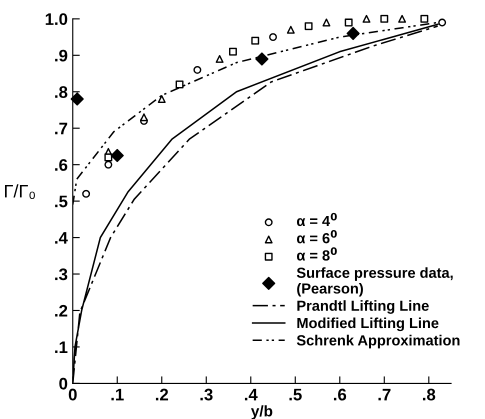 Image resolution: width=485 pixels, height=419 pixels. What do you see at coordinates (72, 394) in the screenshot?
I see `x-tick-label: 0` at bounding box center [72, 394].